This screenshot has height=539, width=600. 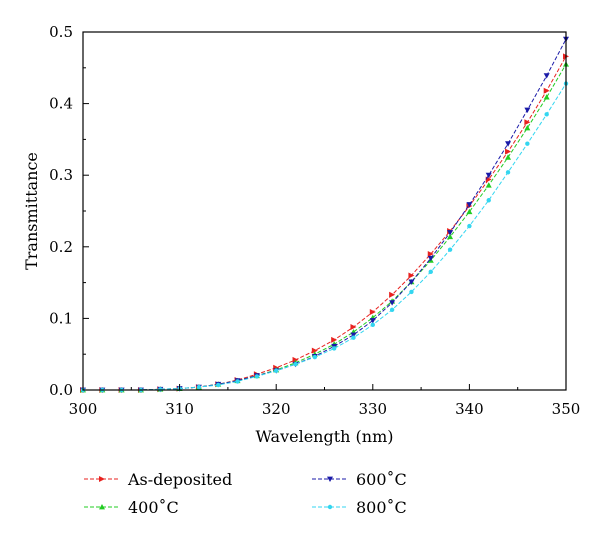 I want to click on legend-item-1: 400˚C, so click(x=131, y=507).